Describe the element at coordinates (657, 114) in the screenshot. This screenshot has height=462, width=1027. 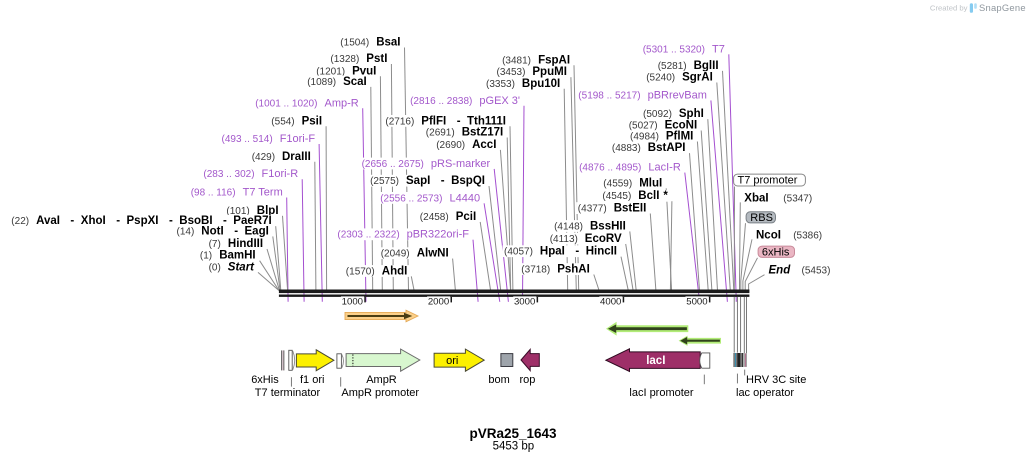
I see `svg-text: (5092)` at that location.